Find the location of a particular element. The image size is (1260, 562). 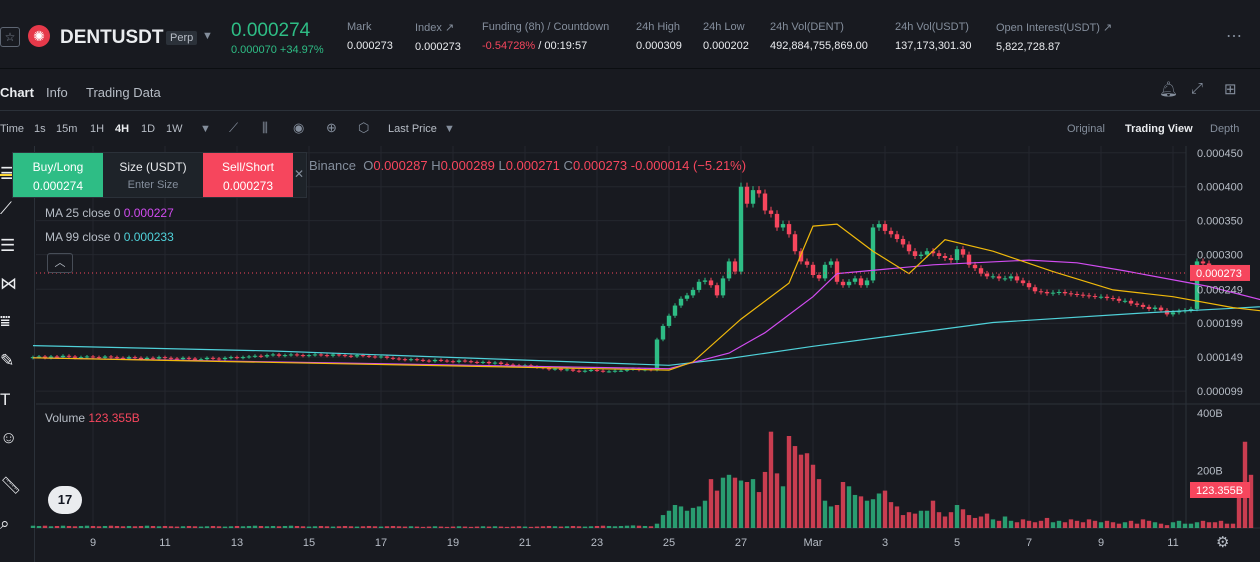

add-indicator-icon: ⊕ is located at coordinates (331, 127).